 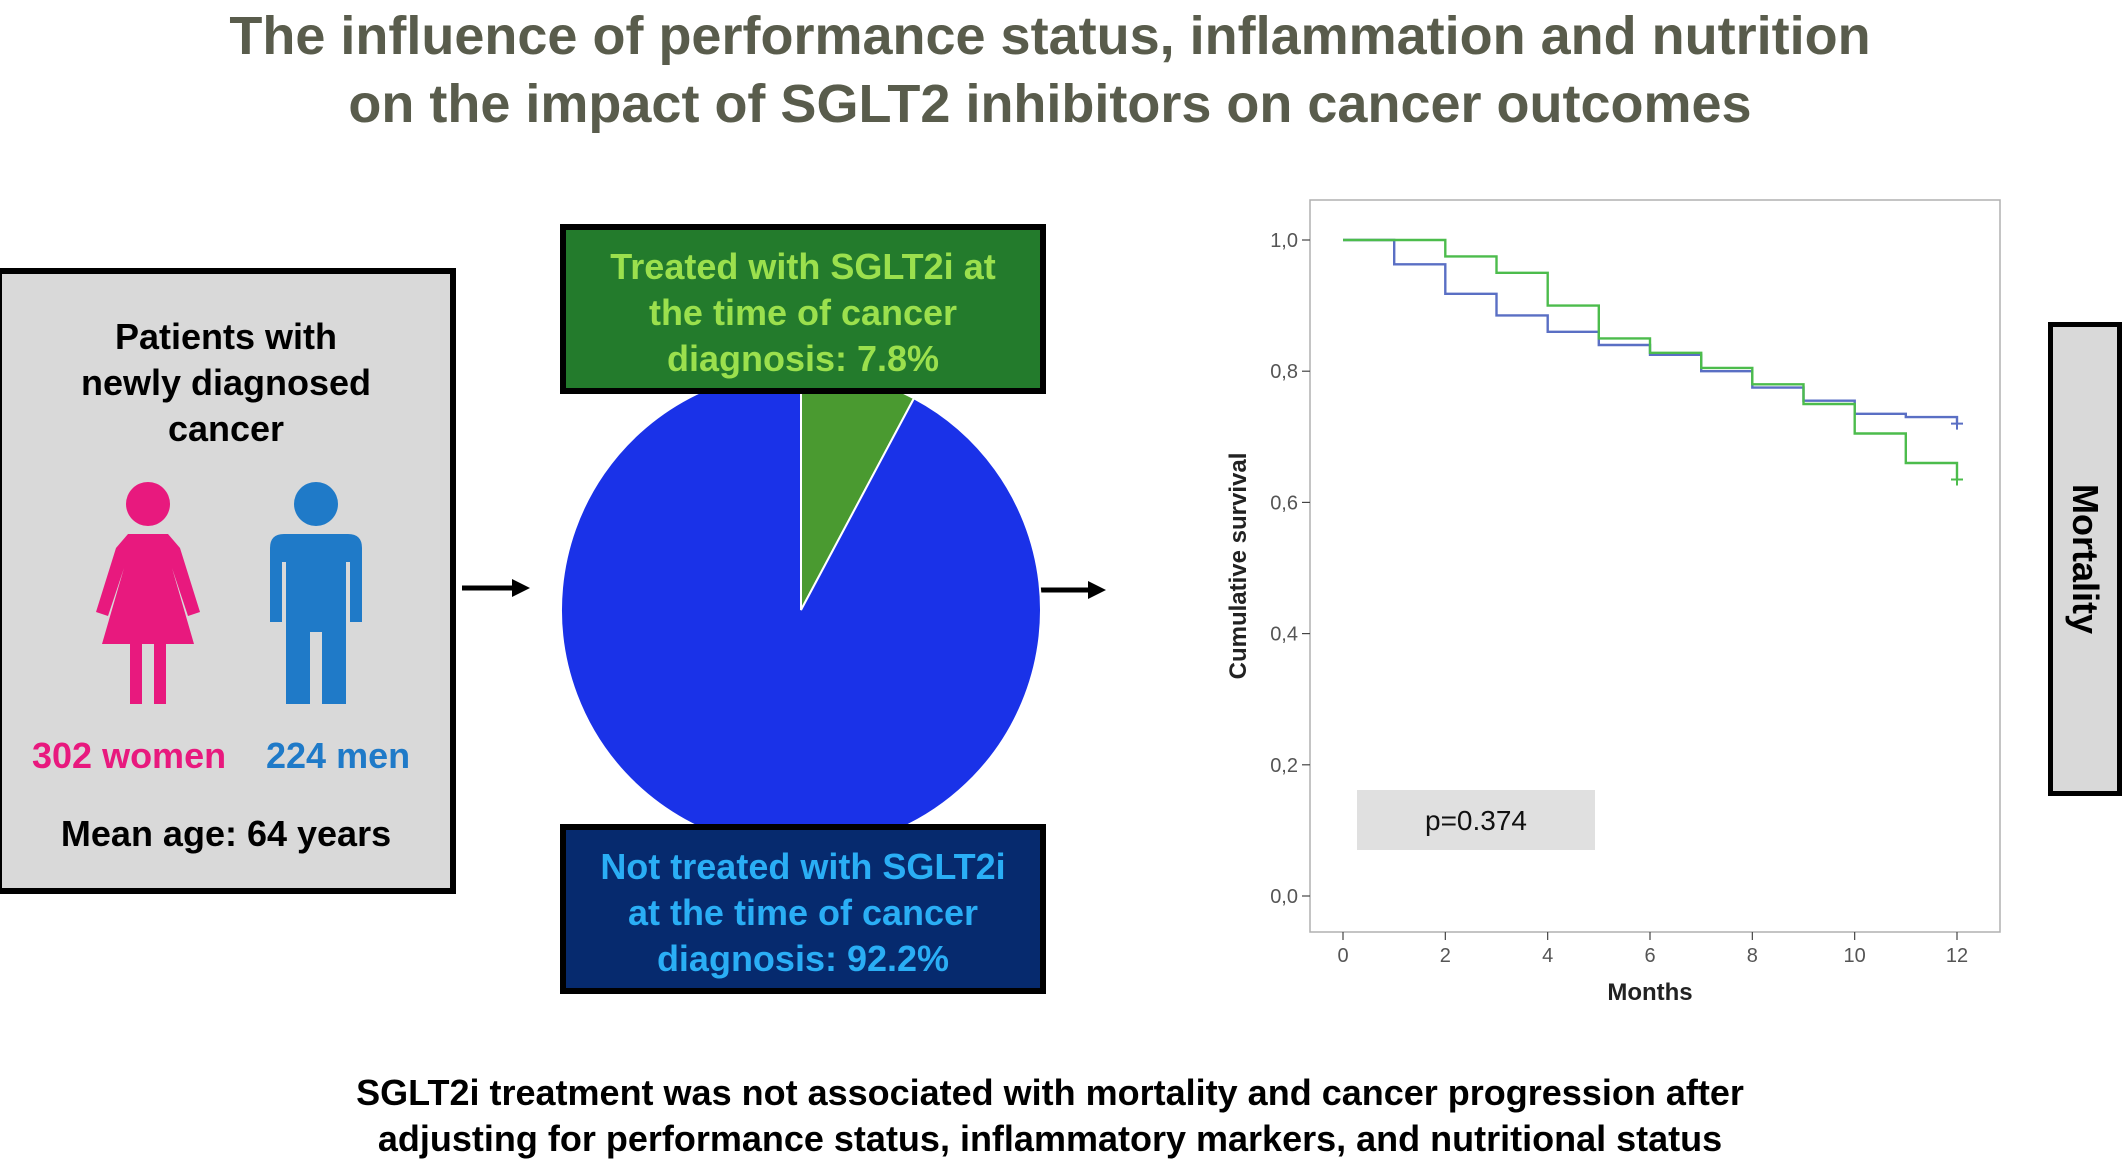 What do you see at coordinates (1284, 241) in the screenshot?
I see `y-tick-label: 1,0` at bounding box center [1284, 241].